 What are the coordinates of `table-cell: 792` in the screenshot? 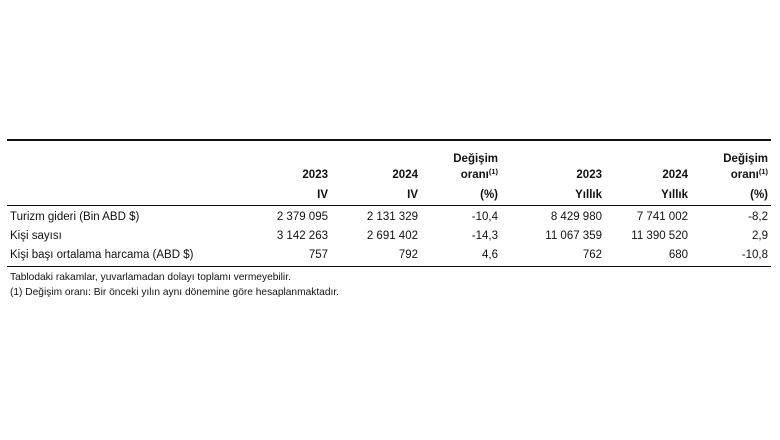 It's located at (376, 256).